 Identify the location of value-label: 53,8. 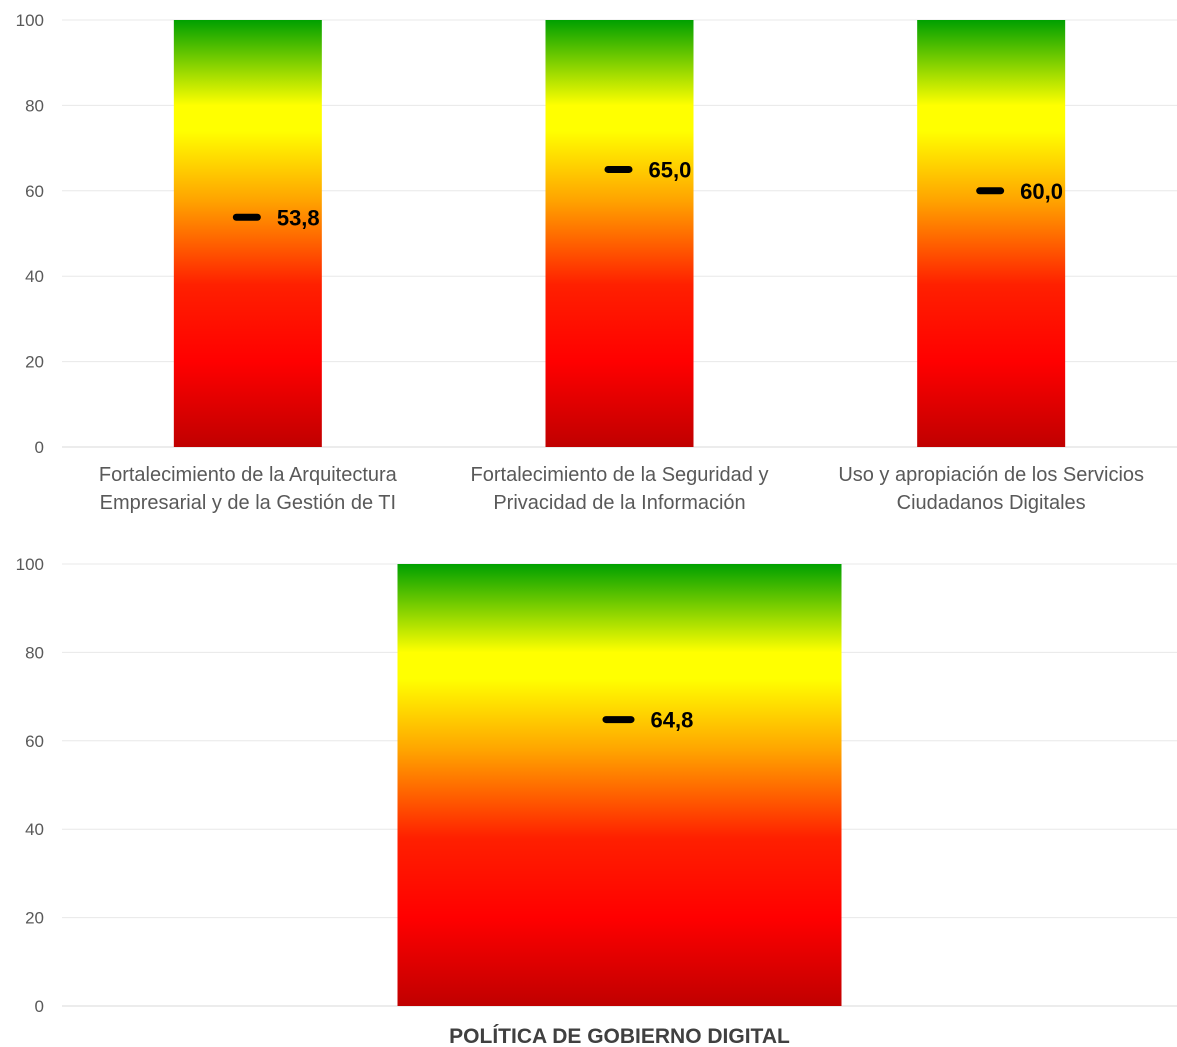
(298, 217).